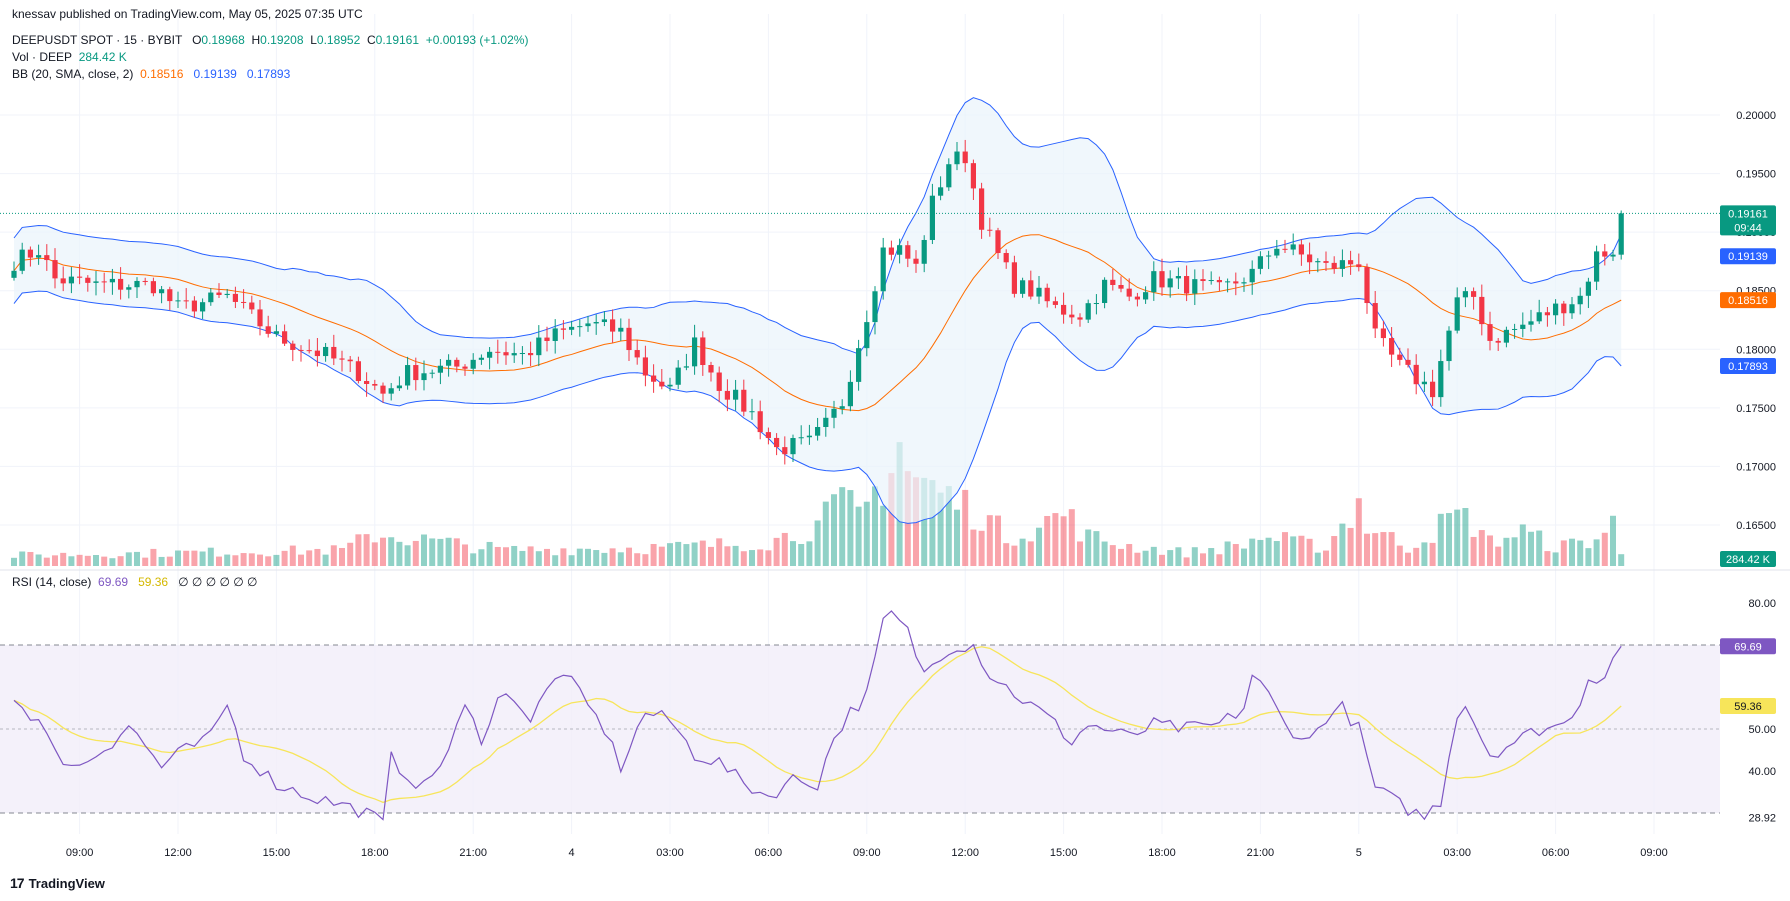  What do you see at coordinates (670, 853) in the screenshot?
I see `time-tick-label: 03:00` at bounding box center [670, 853].